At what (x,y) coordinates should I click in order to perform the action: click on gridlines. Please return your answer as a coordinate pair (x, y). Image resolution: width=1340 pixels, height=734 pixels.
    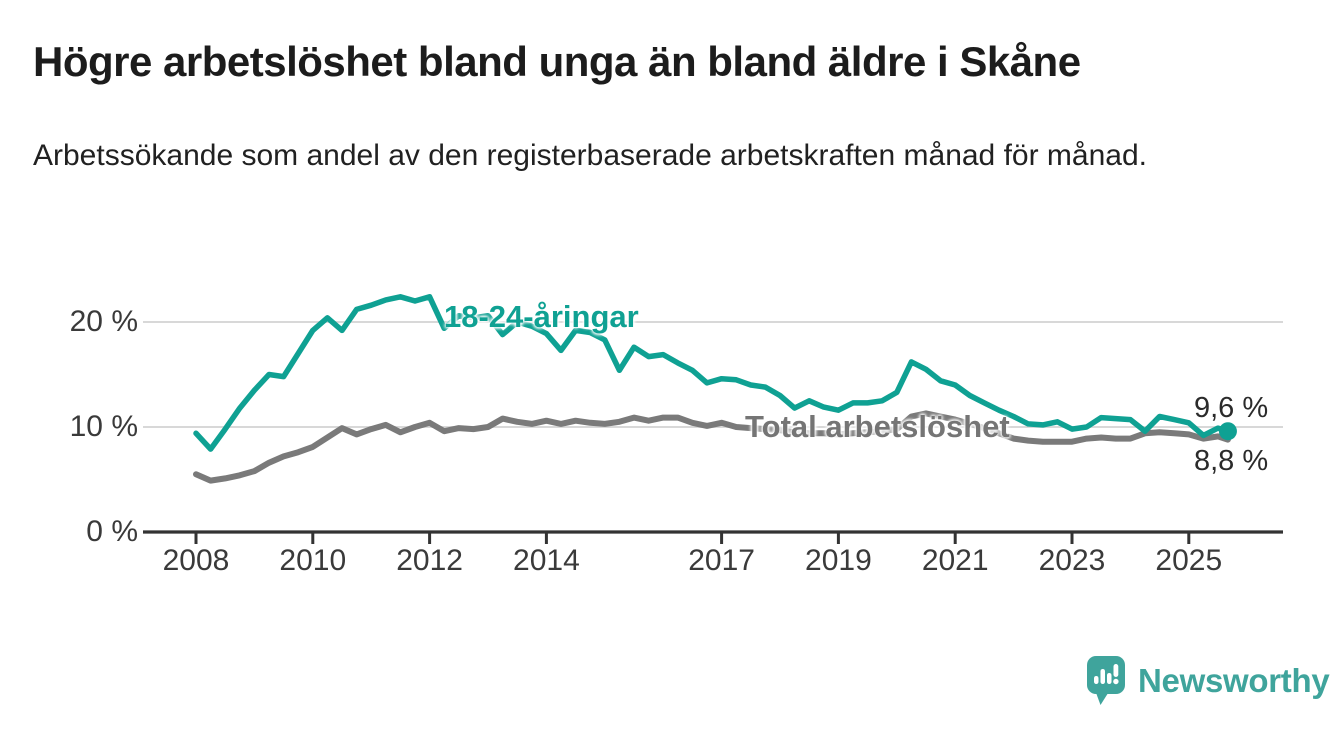
    Looking at the image, I should click on (713, 374).